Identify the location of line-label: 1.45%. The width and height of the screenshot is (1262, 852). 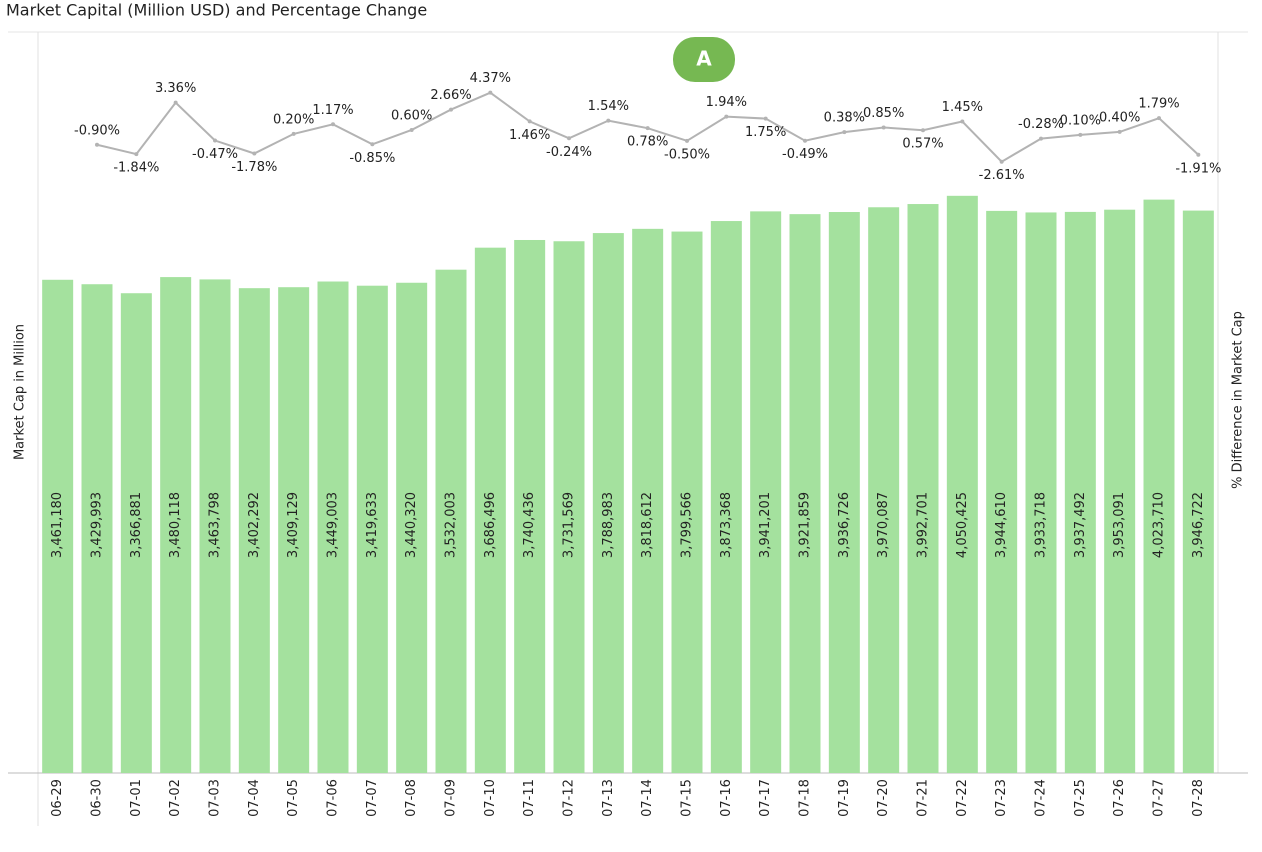
(962, 107).